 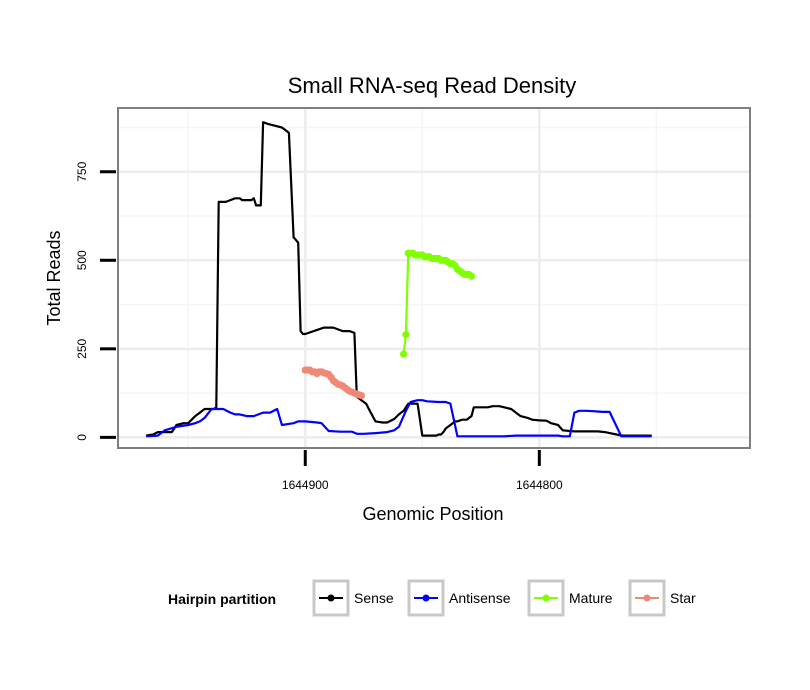 What do you see at coordinates (95, 301) in the screenshot?
I see `y-axis: 0 250 500 750` at bounding box center [95, 301].